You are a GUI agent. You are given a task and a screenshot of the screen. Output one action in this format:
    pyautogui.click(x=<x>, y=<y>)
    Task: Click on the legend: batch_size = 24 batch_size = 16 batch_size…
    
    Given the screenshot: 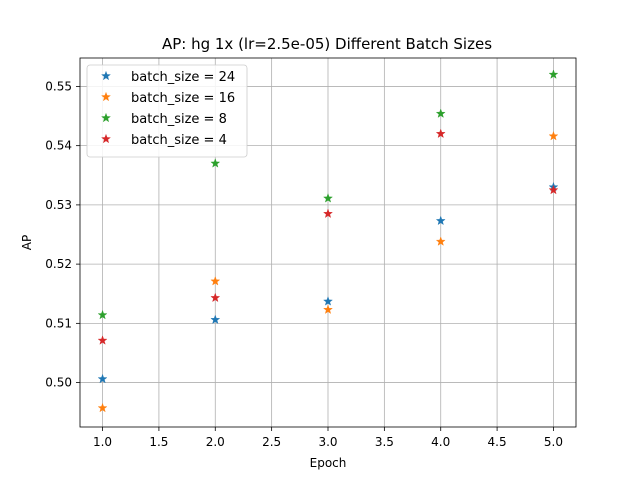 What is the action you would take?
    pyautogui.click(x=167, y=111)
    